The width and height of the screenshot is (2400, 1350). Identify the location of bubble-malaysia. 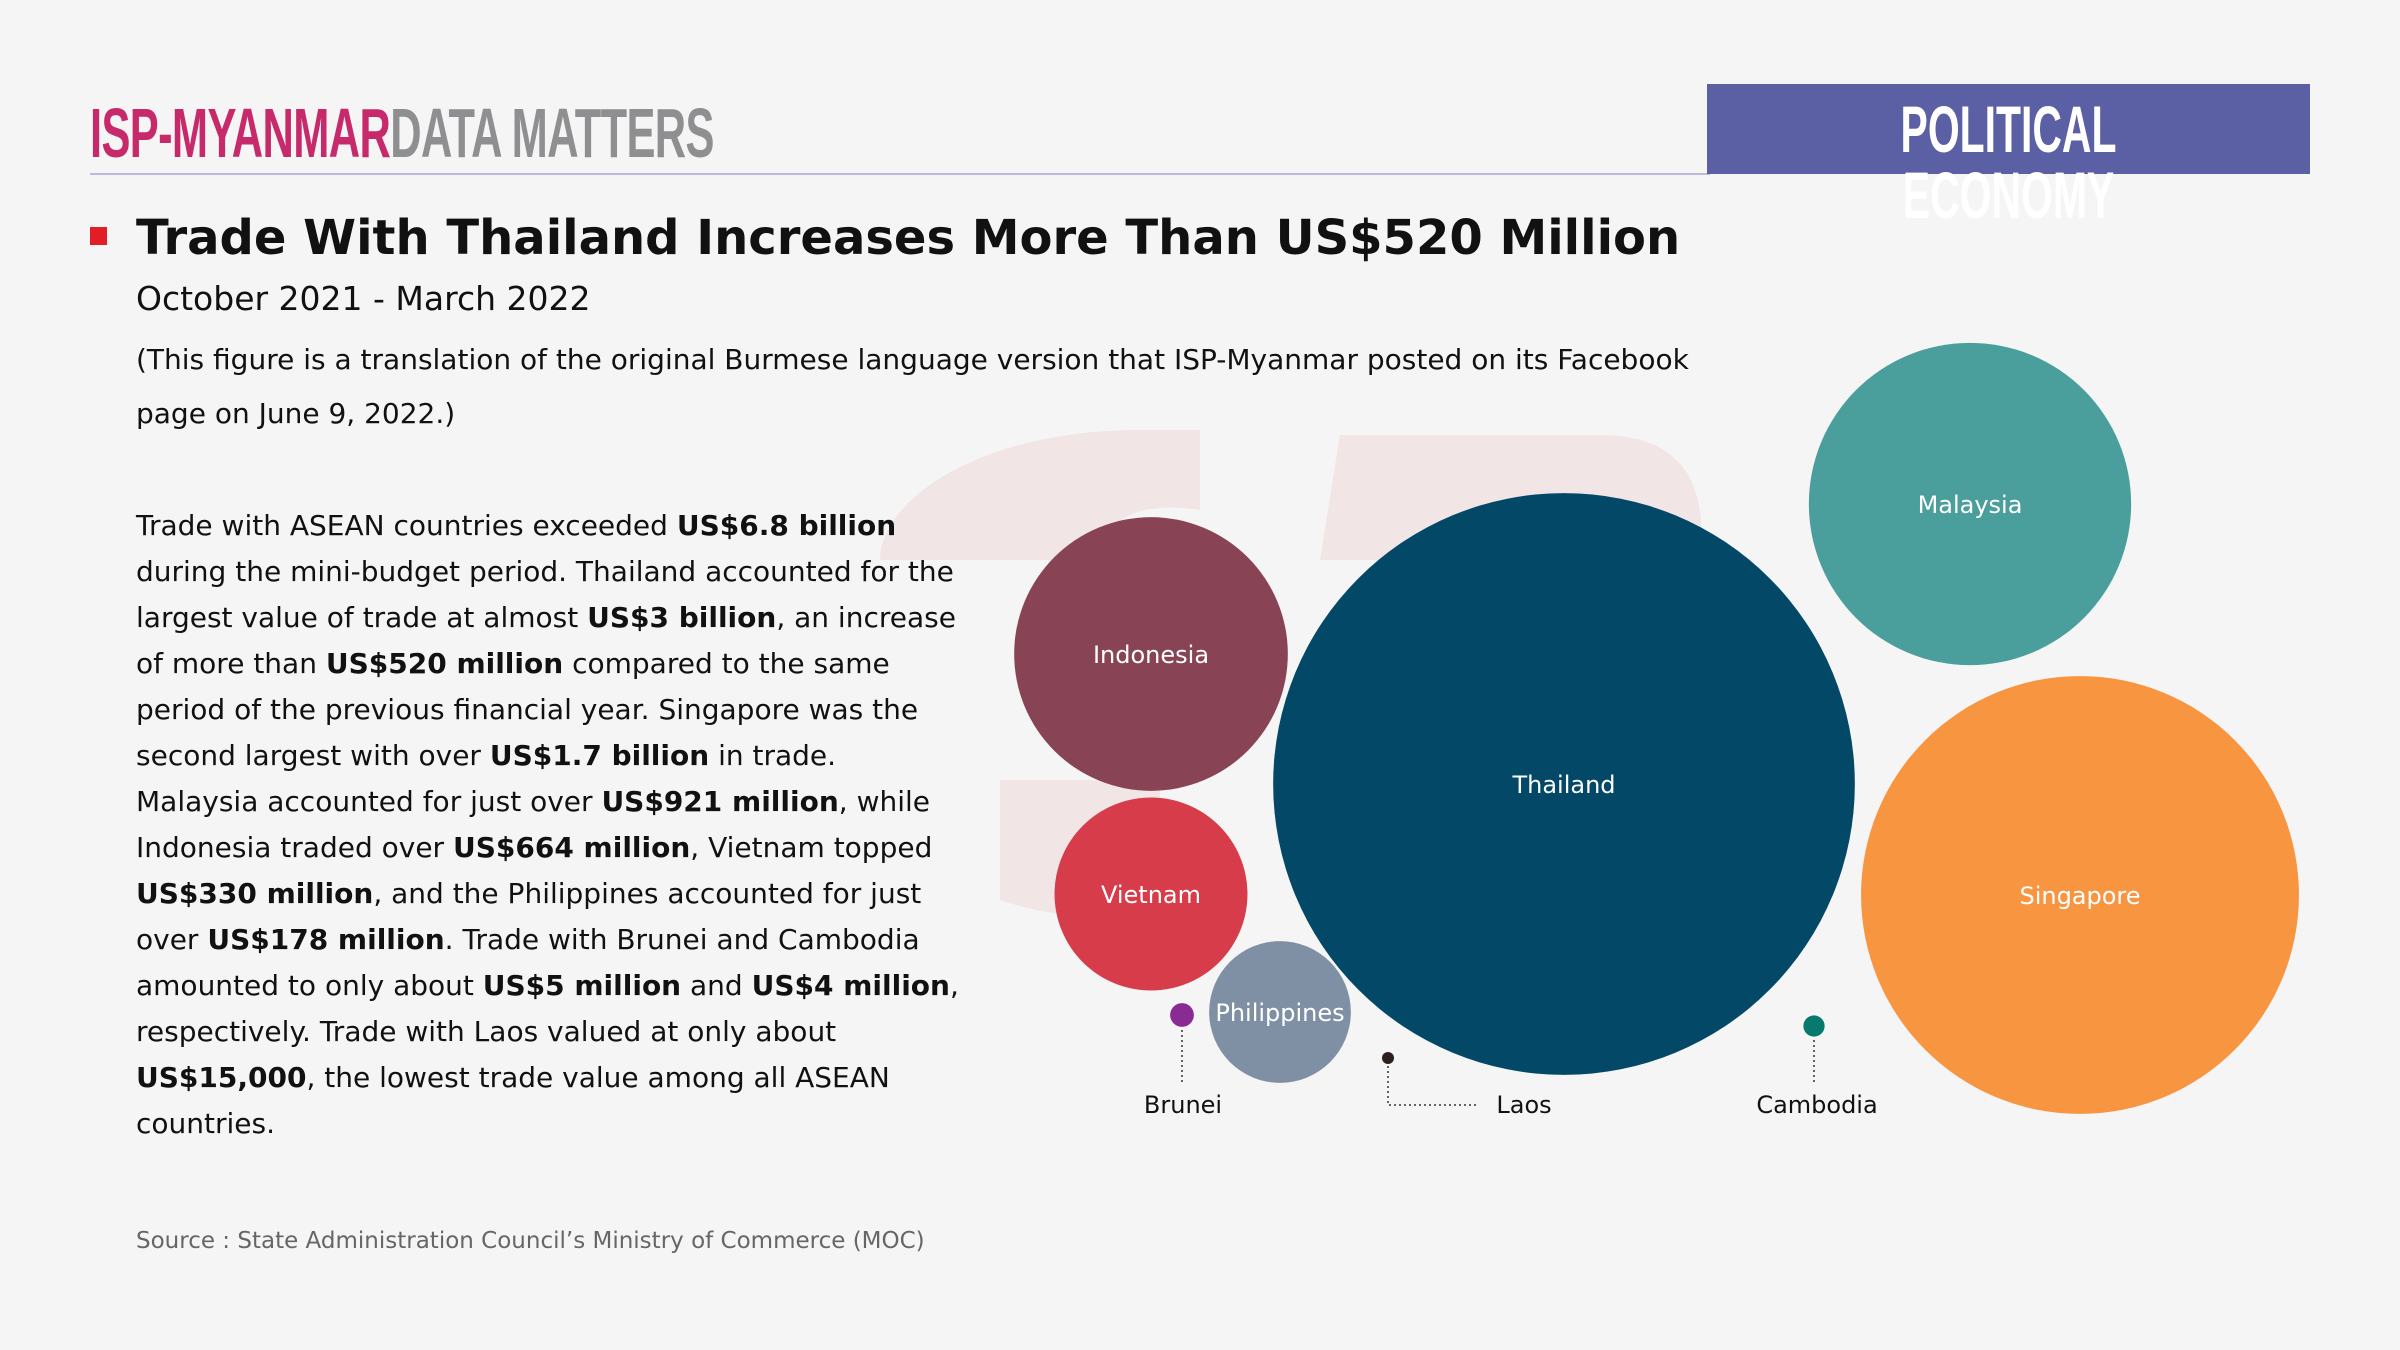
(1970, 504).